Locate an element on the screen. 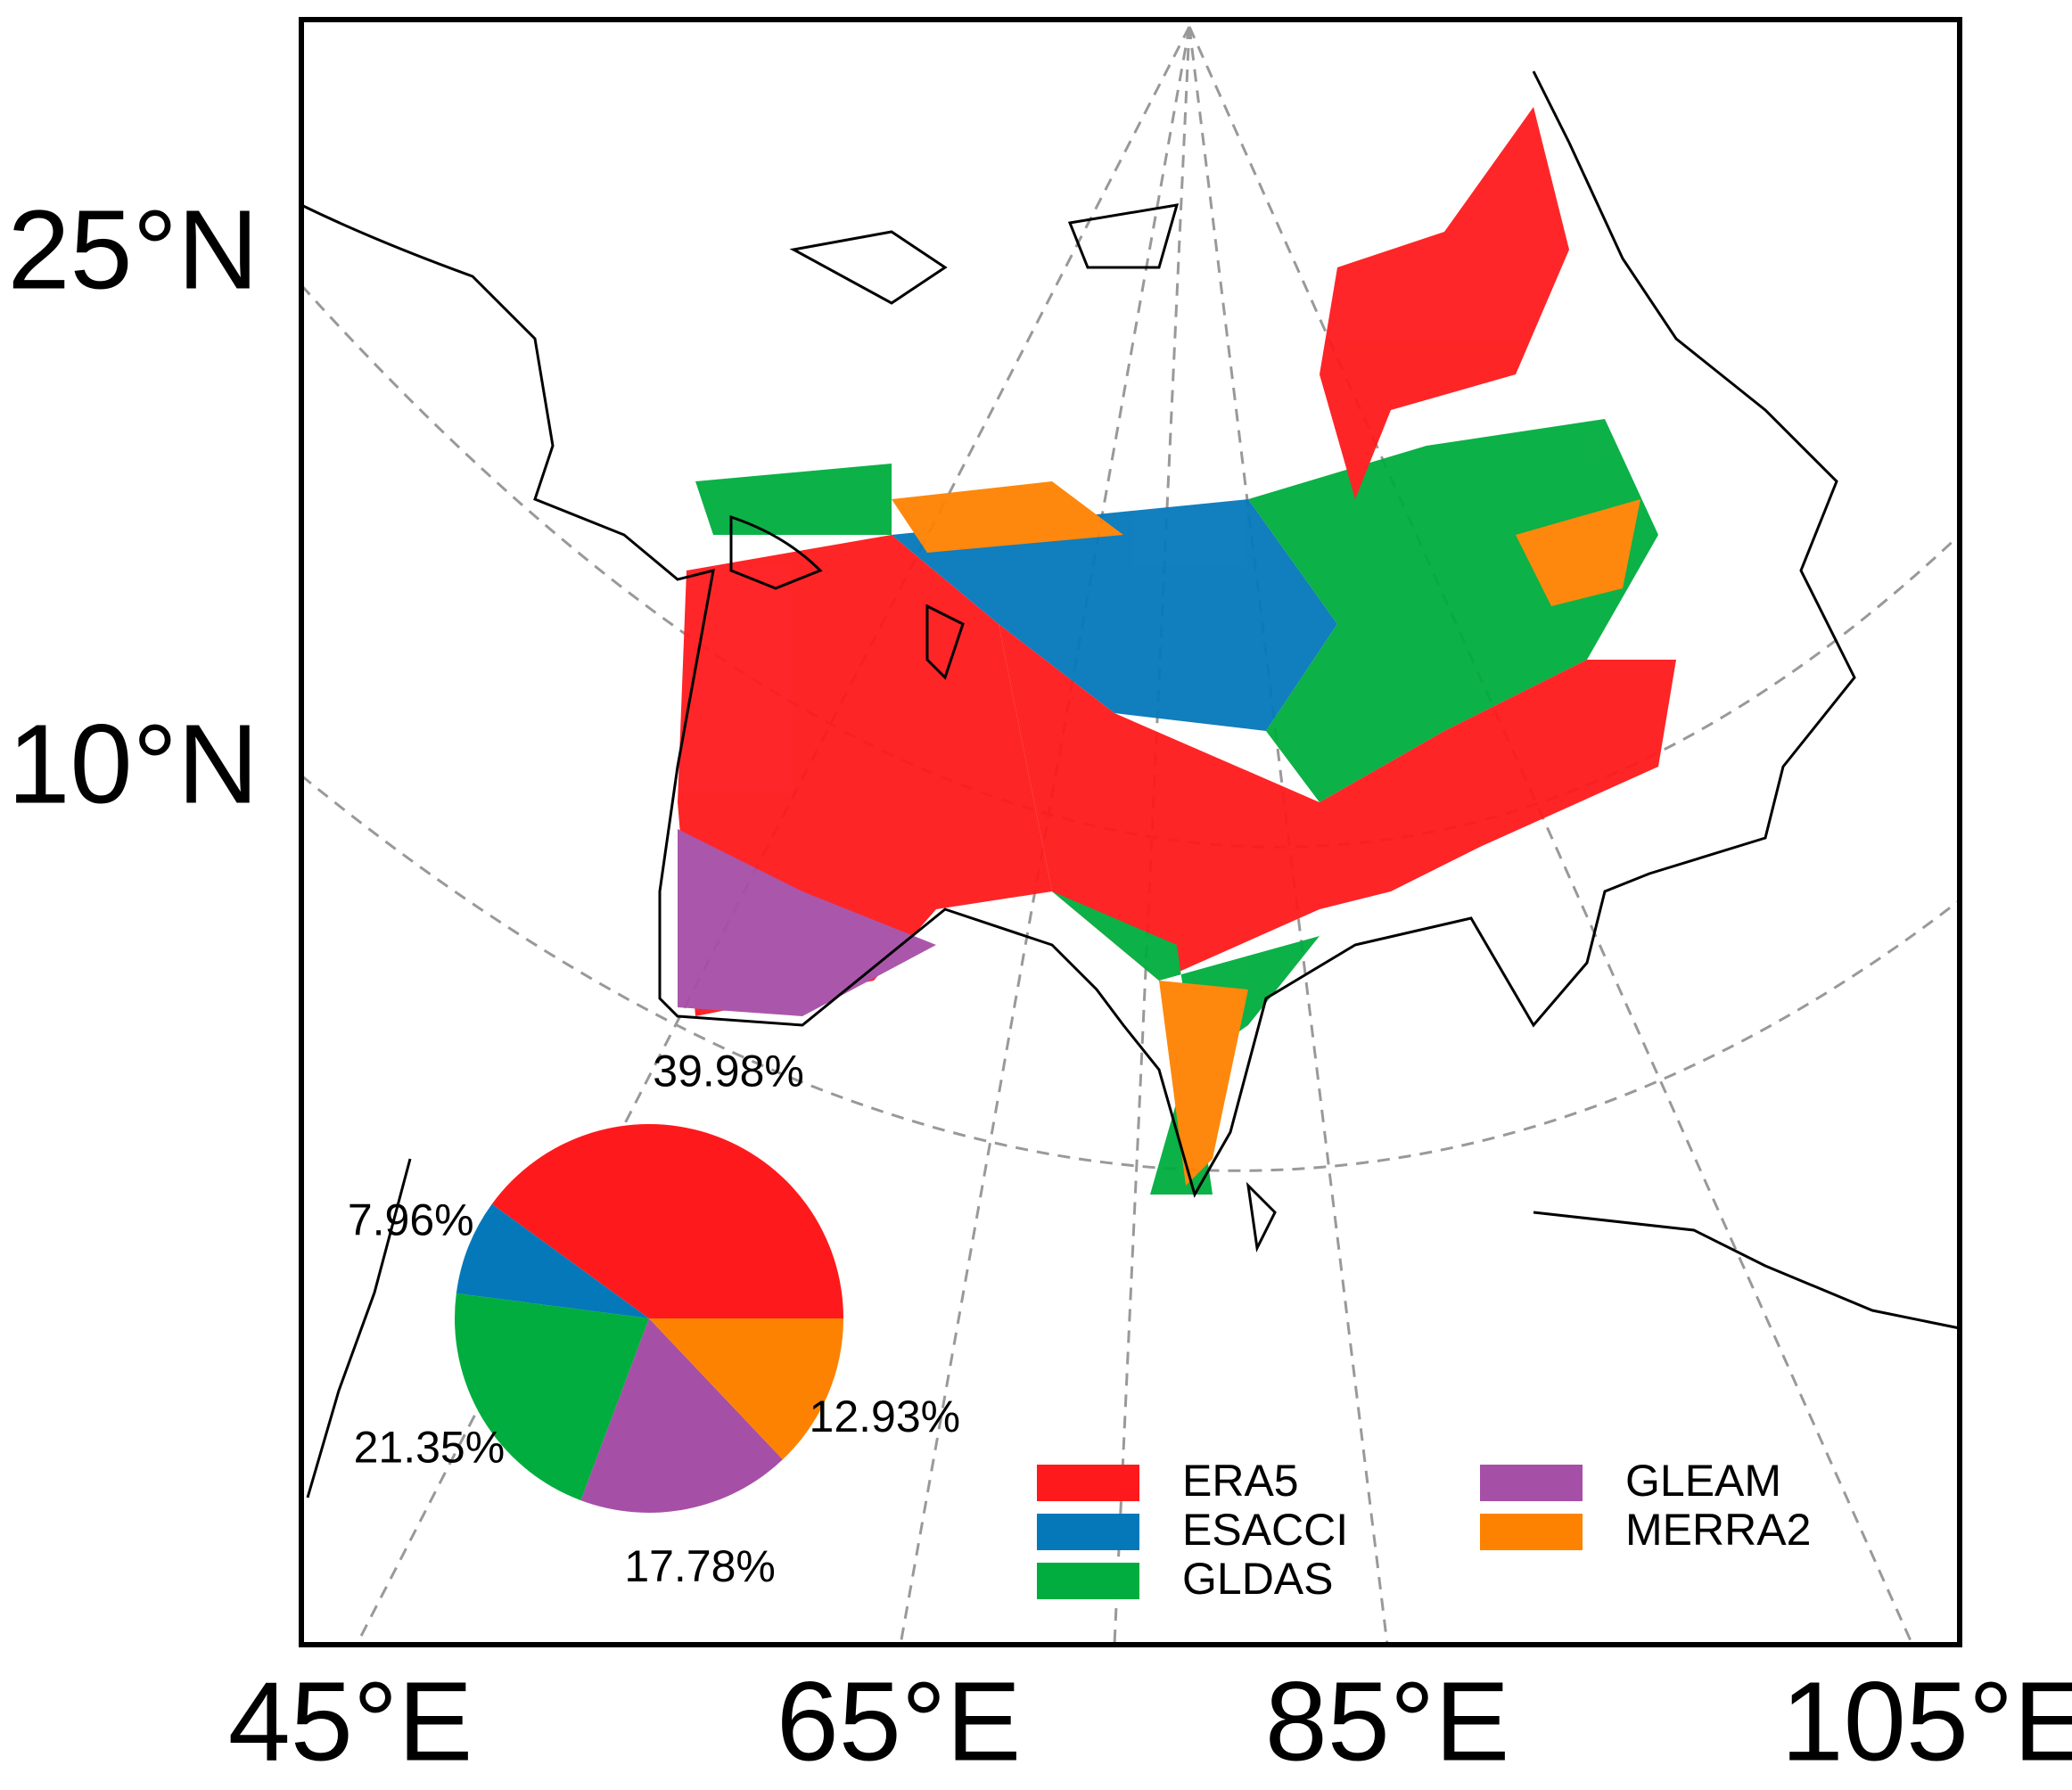 Image resolution: width=2072 pixels, height=1790 pixels. slice-label: 12.93% is located at coordinates (886, 1416).